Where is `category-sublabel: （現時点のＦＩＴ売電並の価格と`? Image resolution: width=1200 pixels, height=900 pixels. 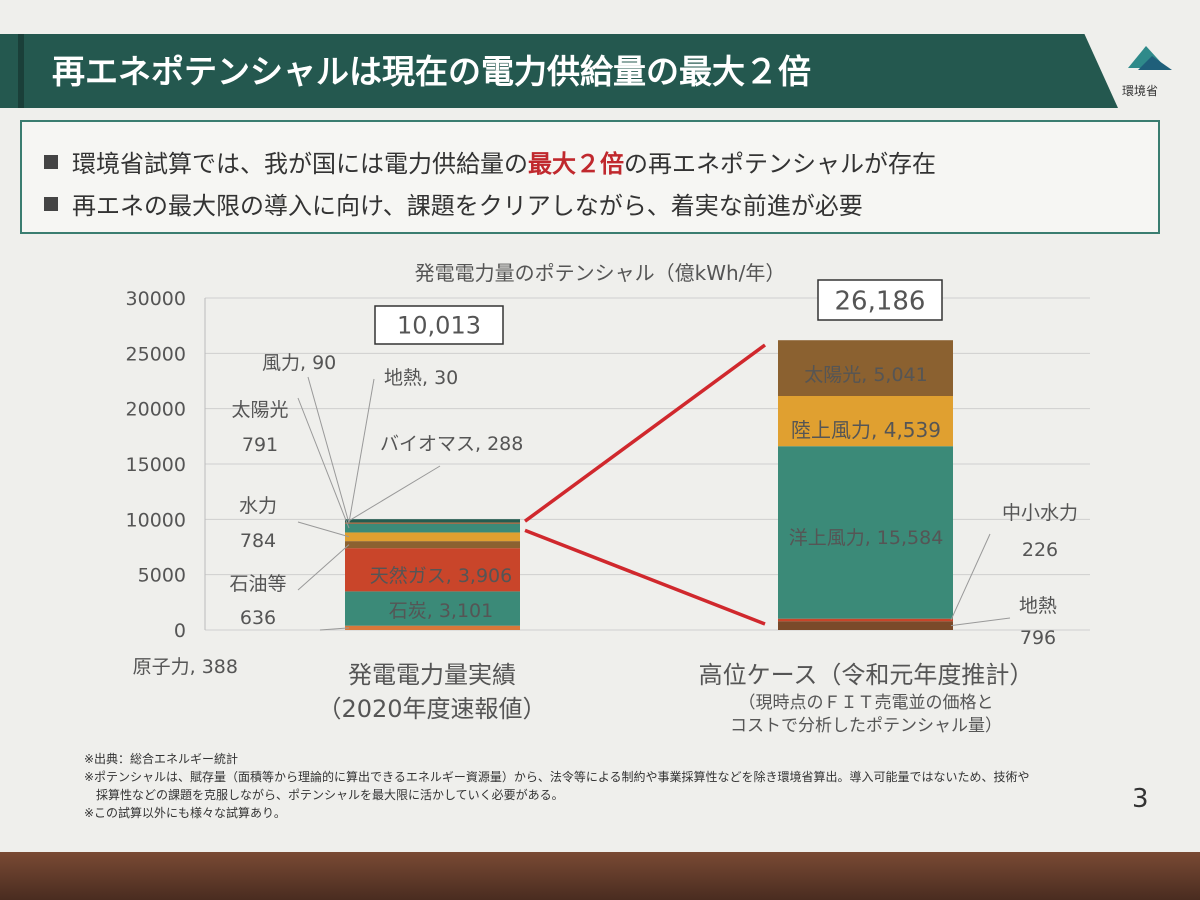 category-sublabel: （現時点のＦＩＴ売電並の価格と is located at coordinates (866, 703).